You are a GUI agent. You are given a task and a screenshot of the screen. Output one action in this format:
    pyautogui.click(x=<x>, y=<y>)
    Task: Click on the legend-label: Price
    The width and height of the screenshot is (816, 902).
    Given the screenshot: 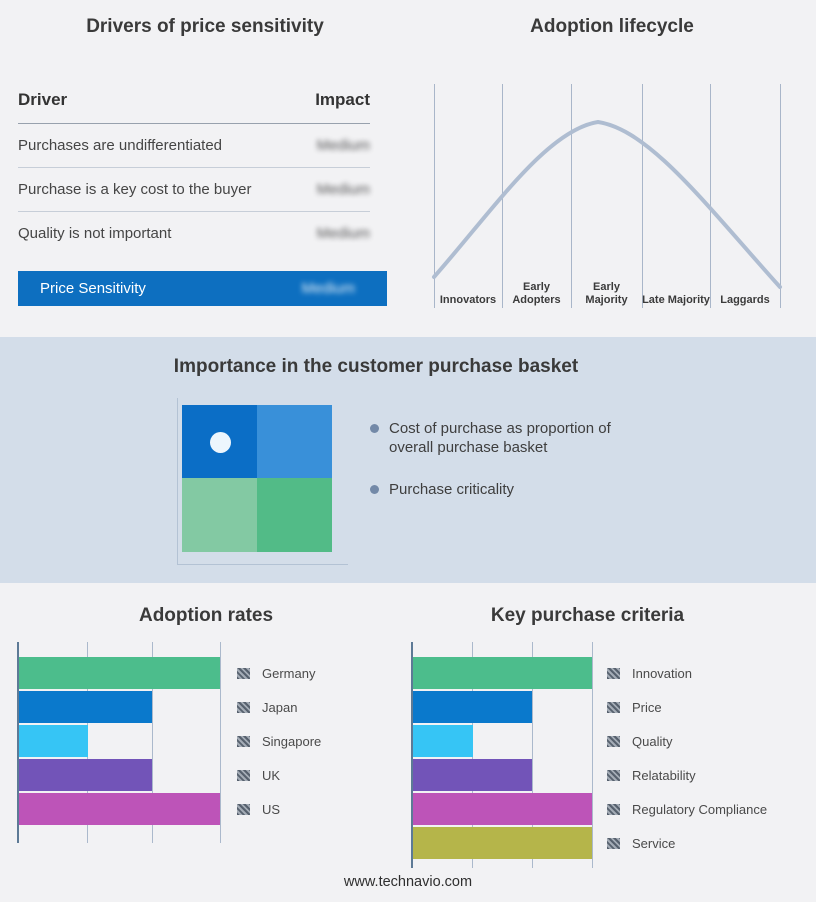 What is the action you would take?
    pyautogui.click(x=647, y=707)
    